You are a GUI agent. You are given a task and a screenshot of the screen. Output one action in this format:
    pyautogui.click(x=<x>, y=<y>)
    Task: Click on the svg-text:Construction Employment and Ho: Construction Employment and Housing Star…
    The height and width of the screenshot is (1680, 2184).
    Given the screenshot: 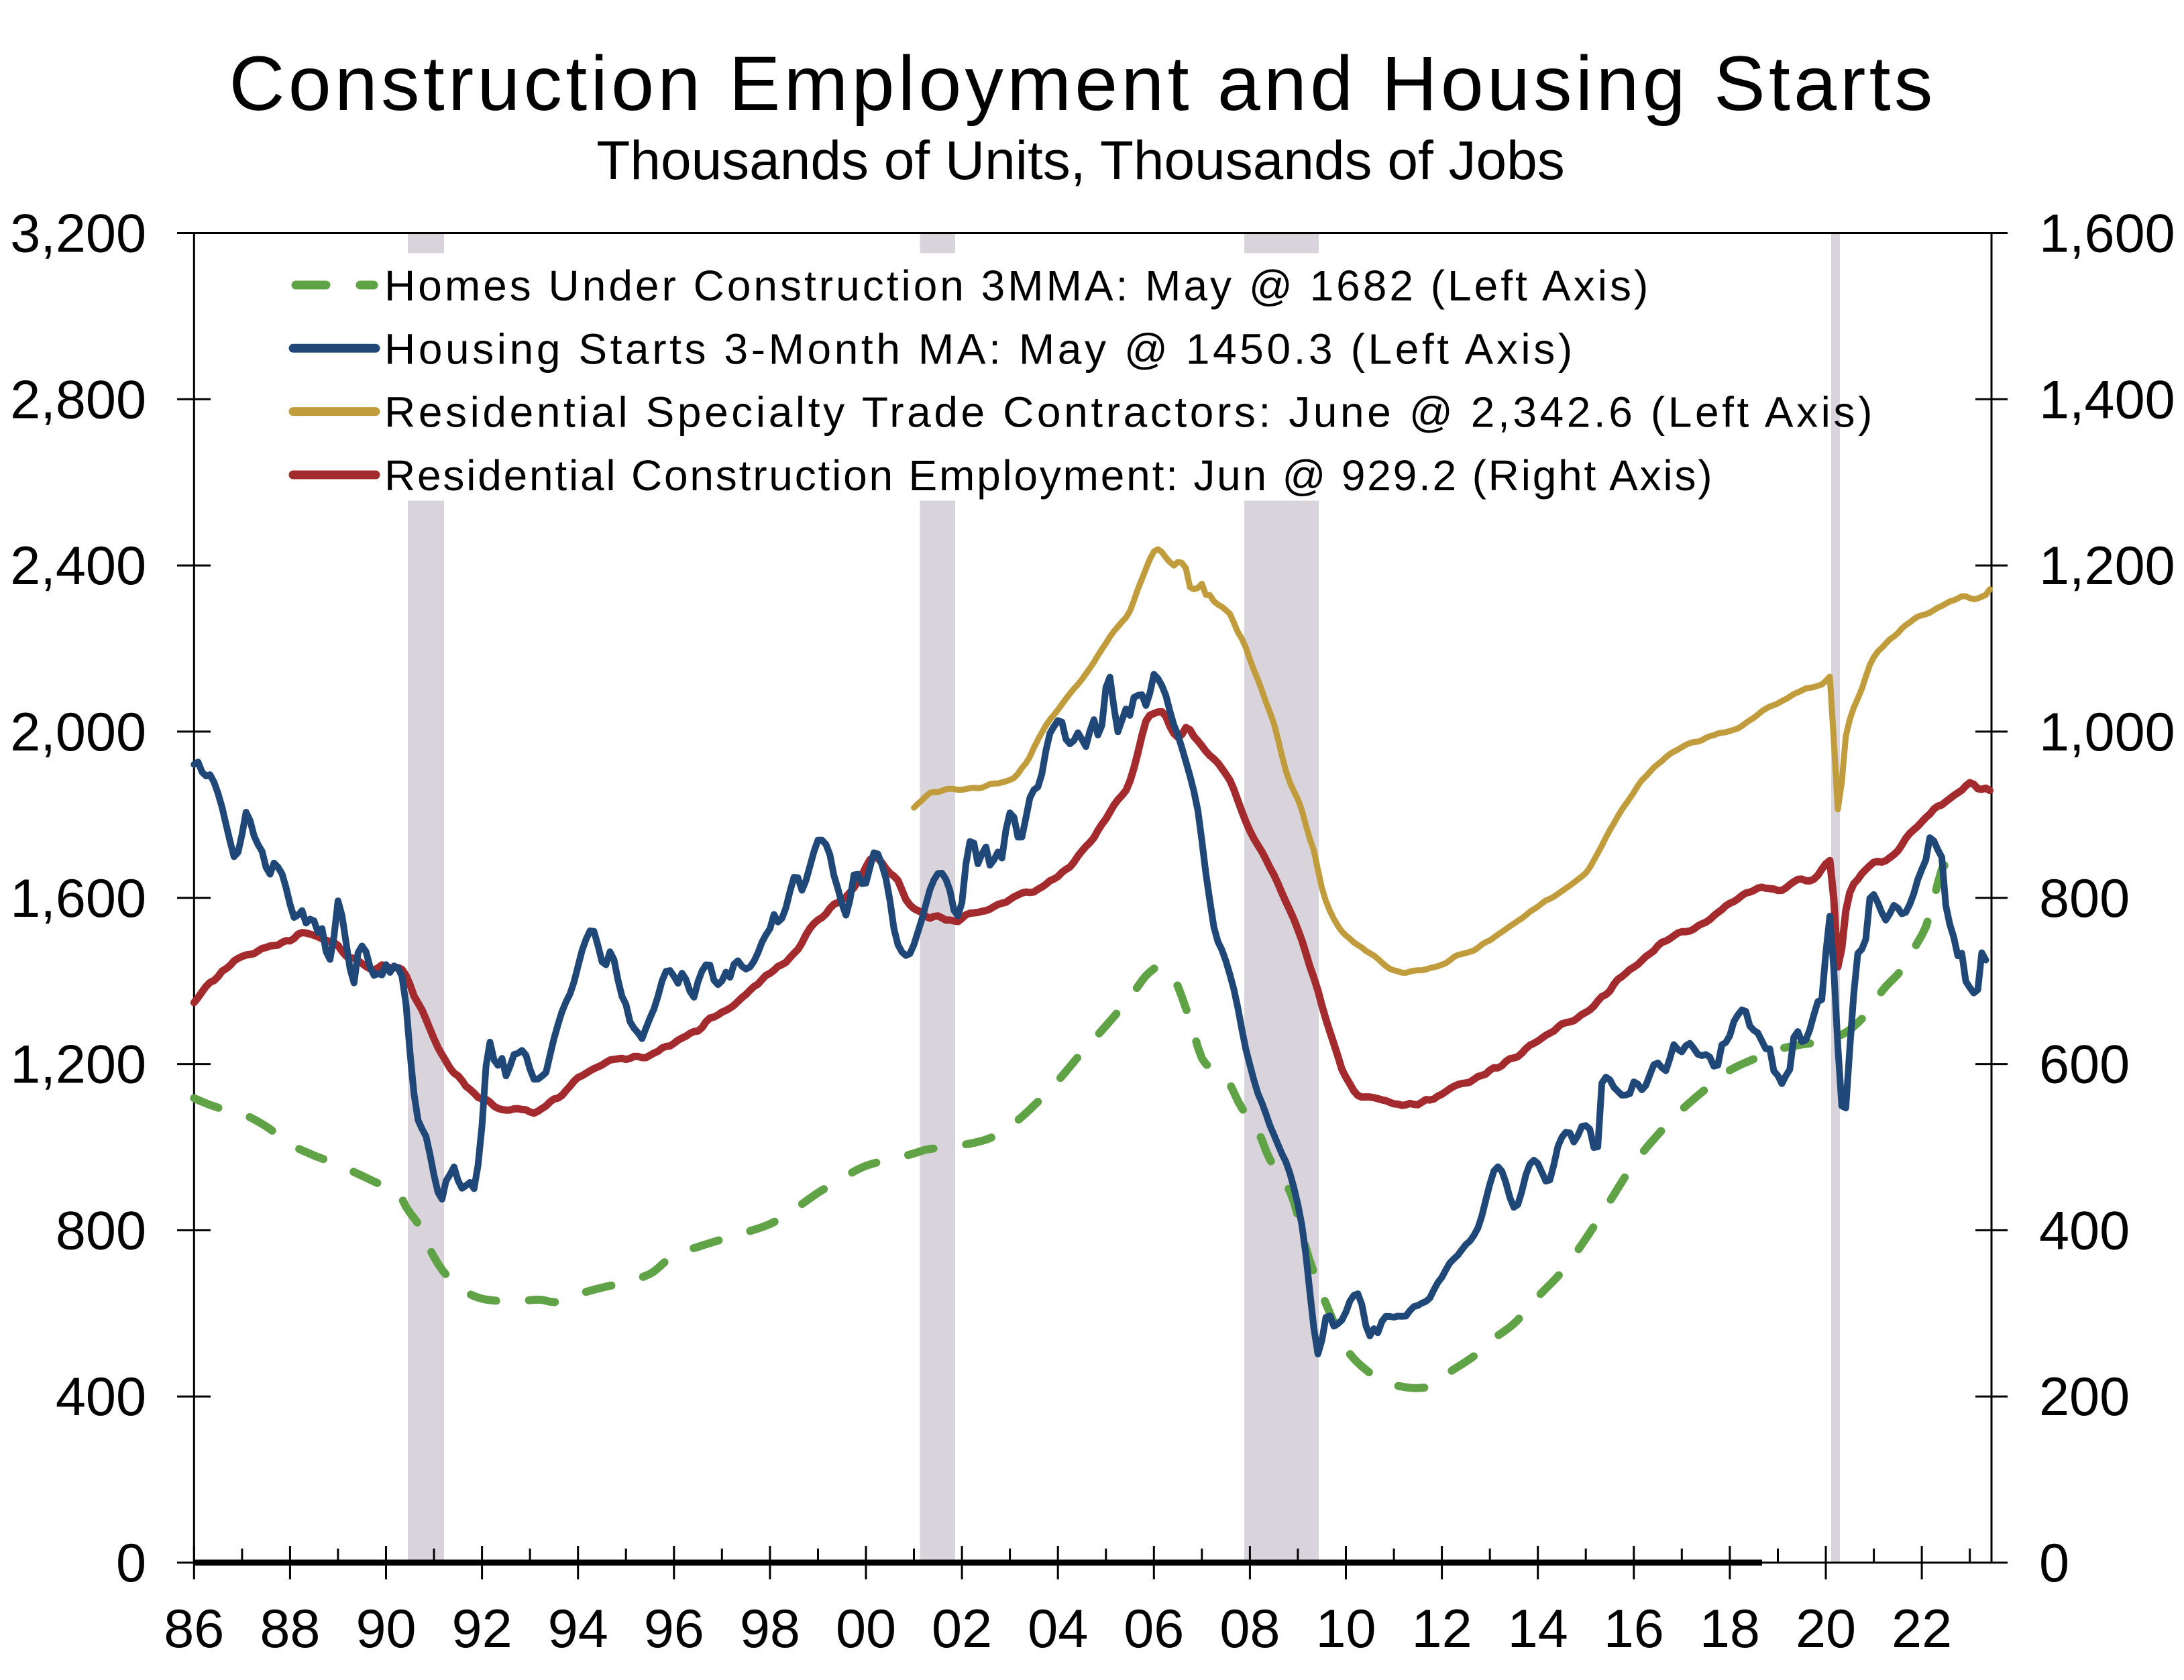 What is the action you would take?
    pyautogui.click(x=1083, y=84)
    